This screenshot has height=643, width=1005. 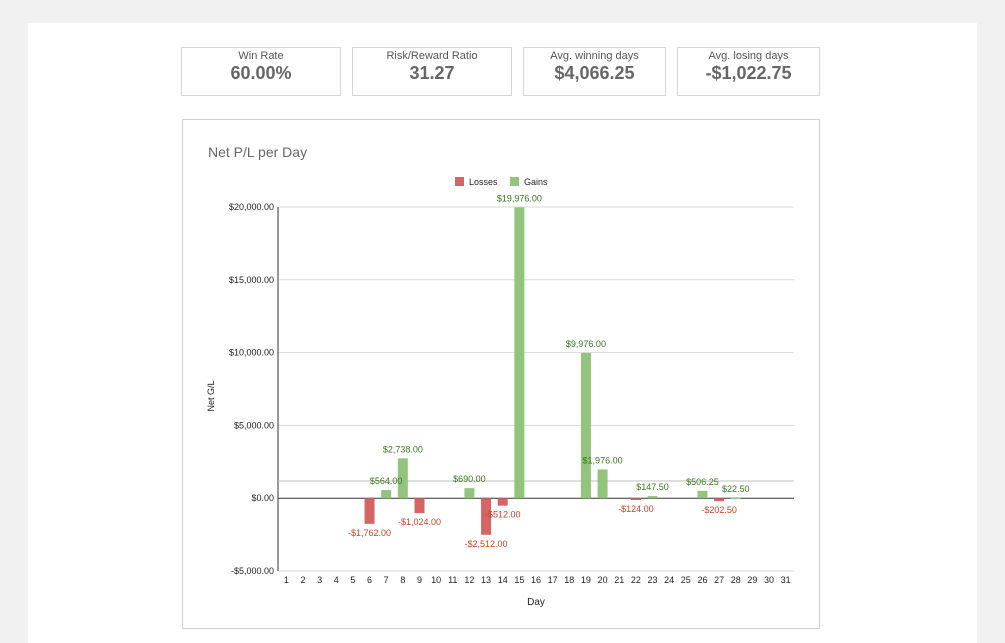 I want to click on x-tick-label: 5, so click(x=352, y=580).